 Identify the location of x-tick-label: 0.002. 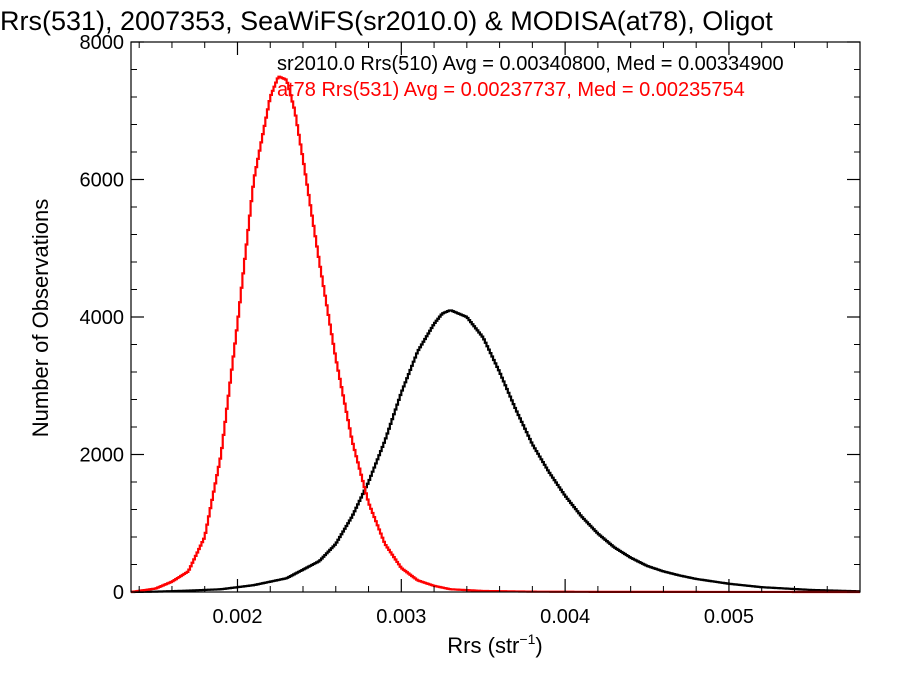
(237, 617).